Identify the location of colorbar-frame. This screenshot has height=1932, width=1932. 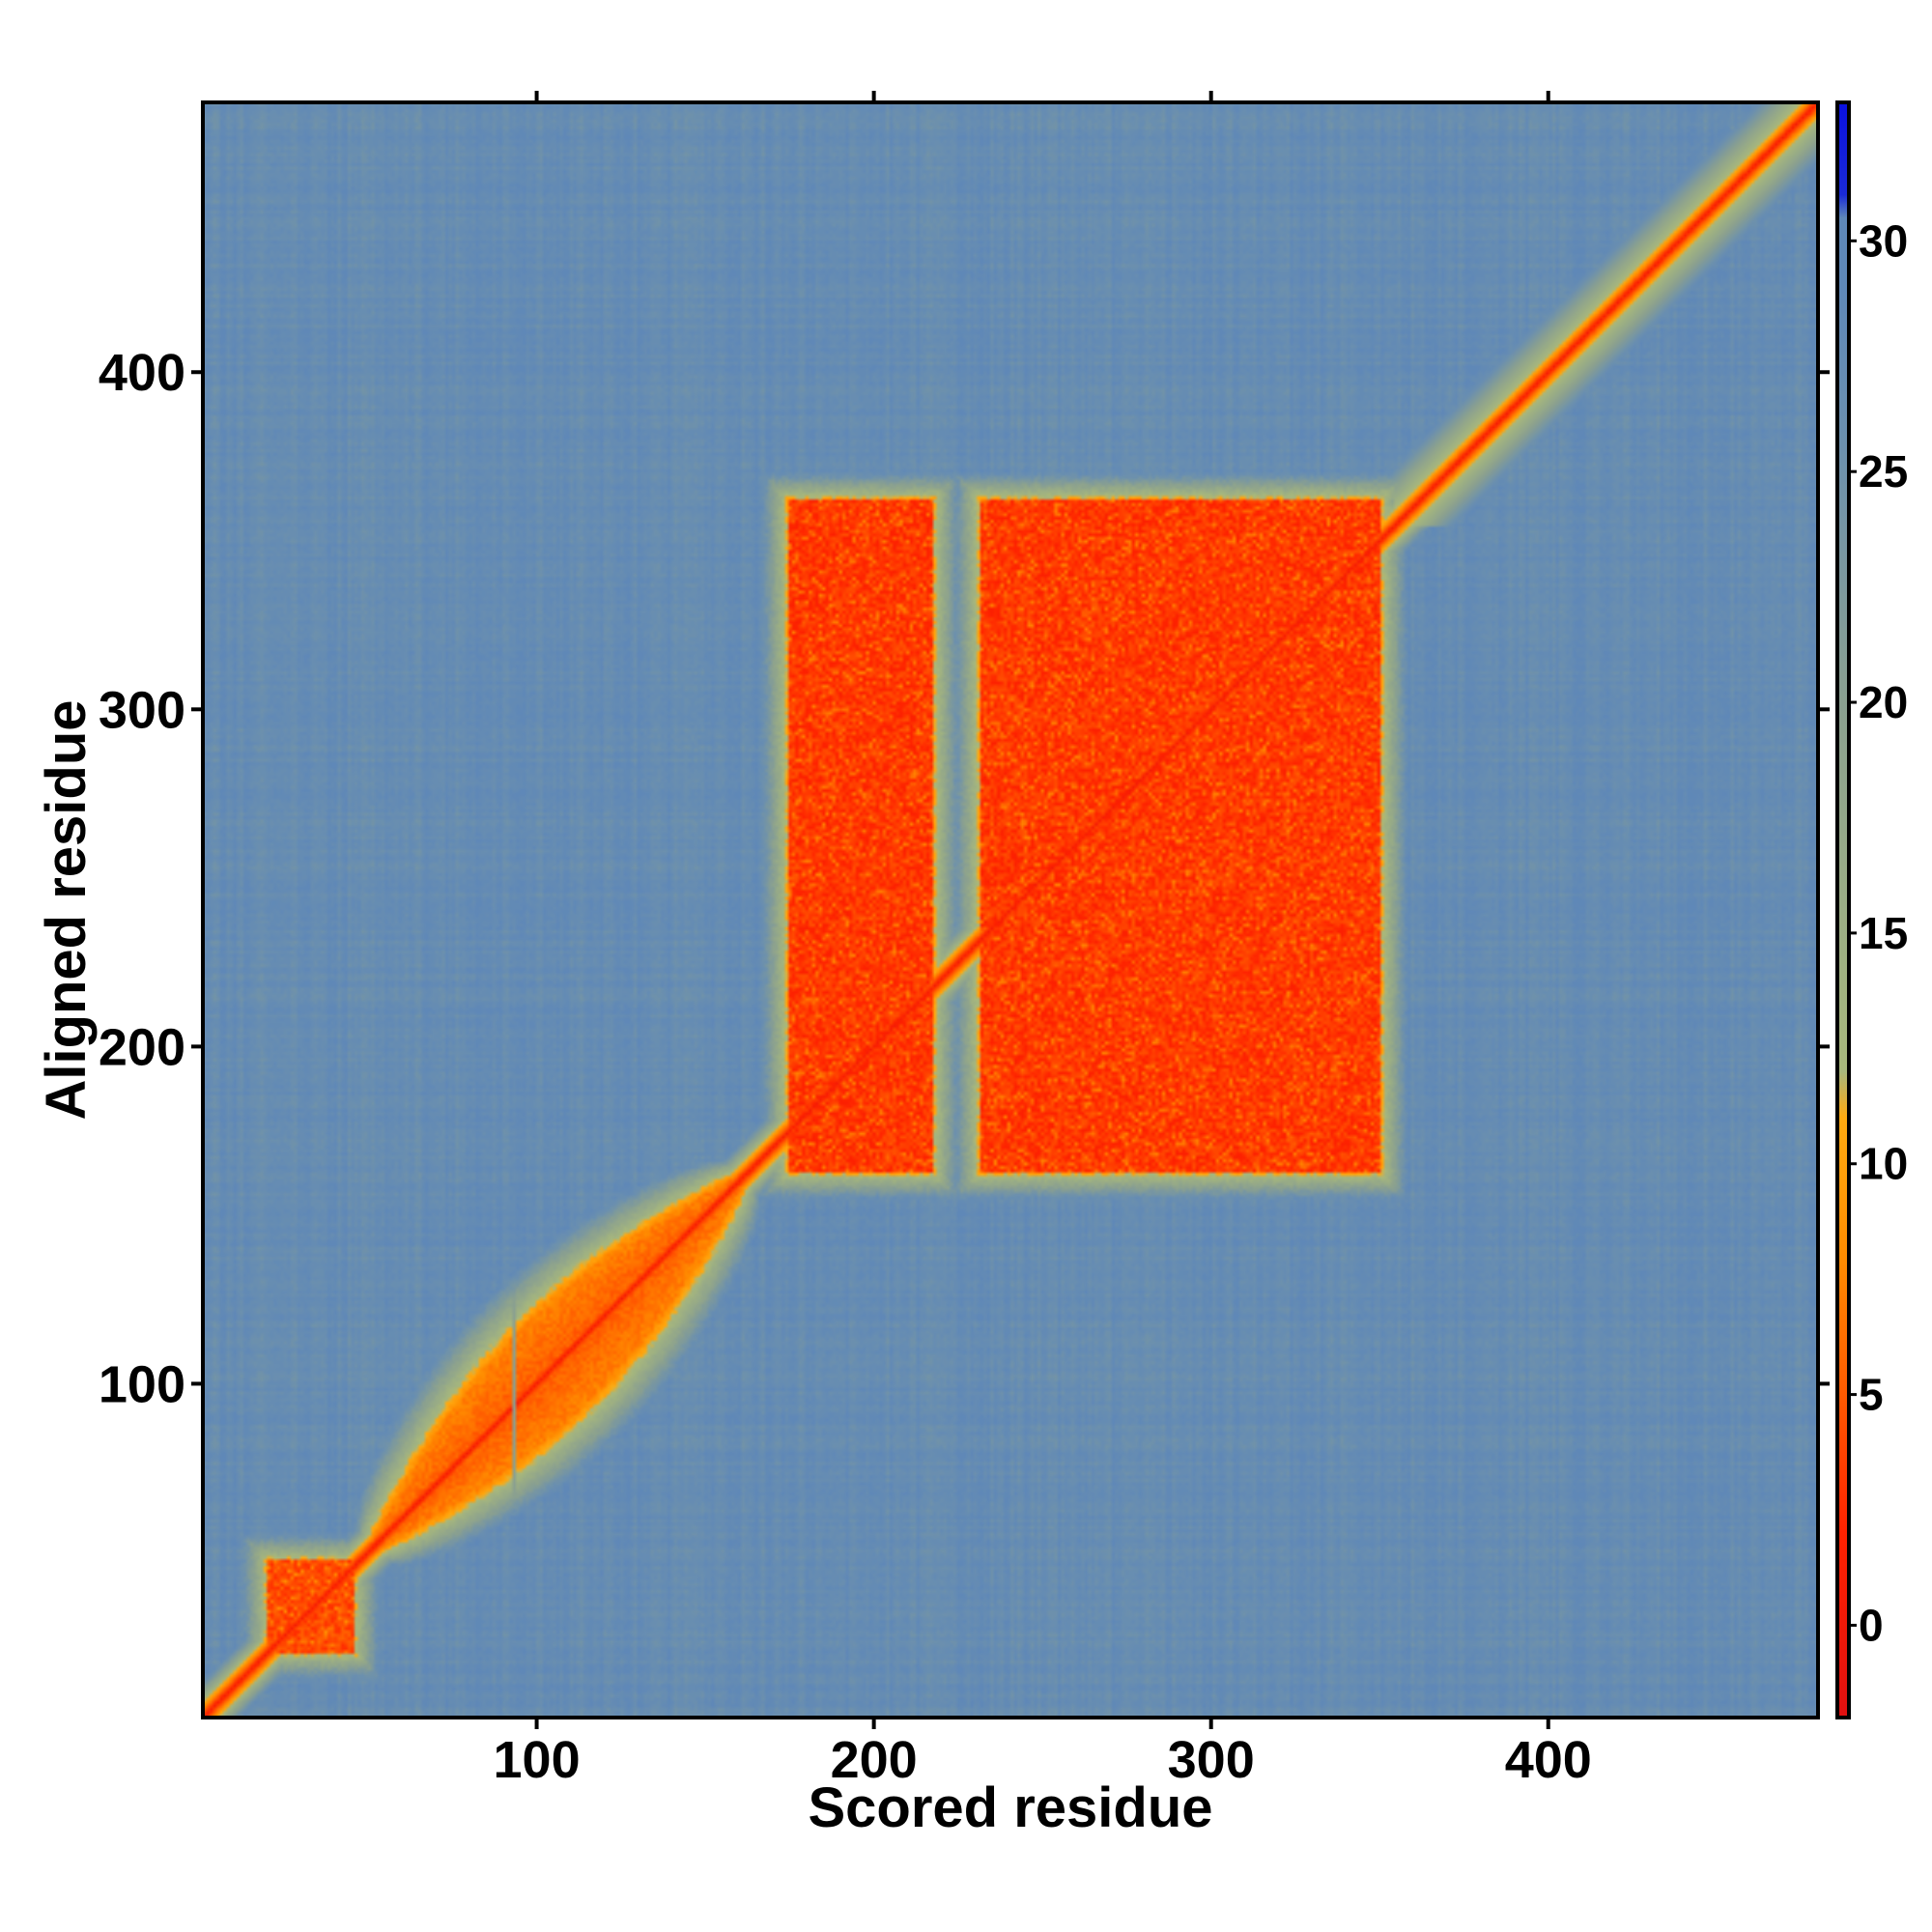
(1843, 909).